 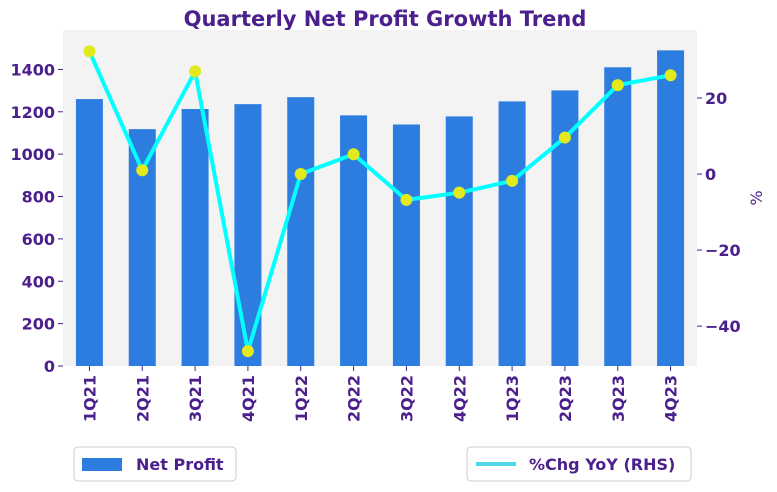 What do you see at coordinates (142, 398) in the screenshot?
I see `x-tick-label: 2Q21` at bounding box center [142, 398].